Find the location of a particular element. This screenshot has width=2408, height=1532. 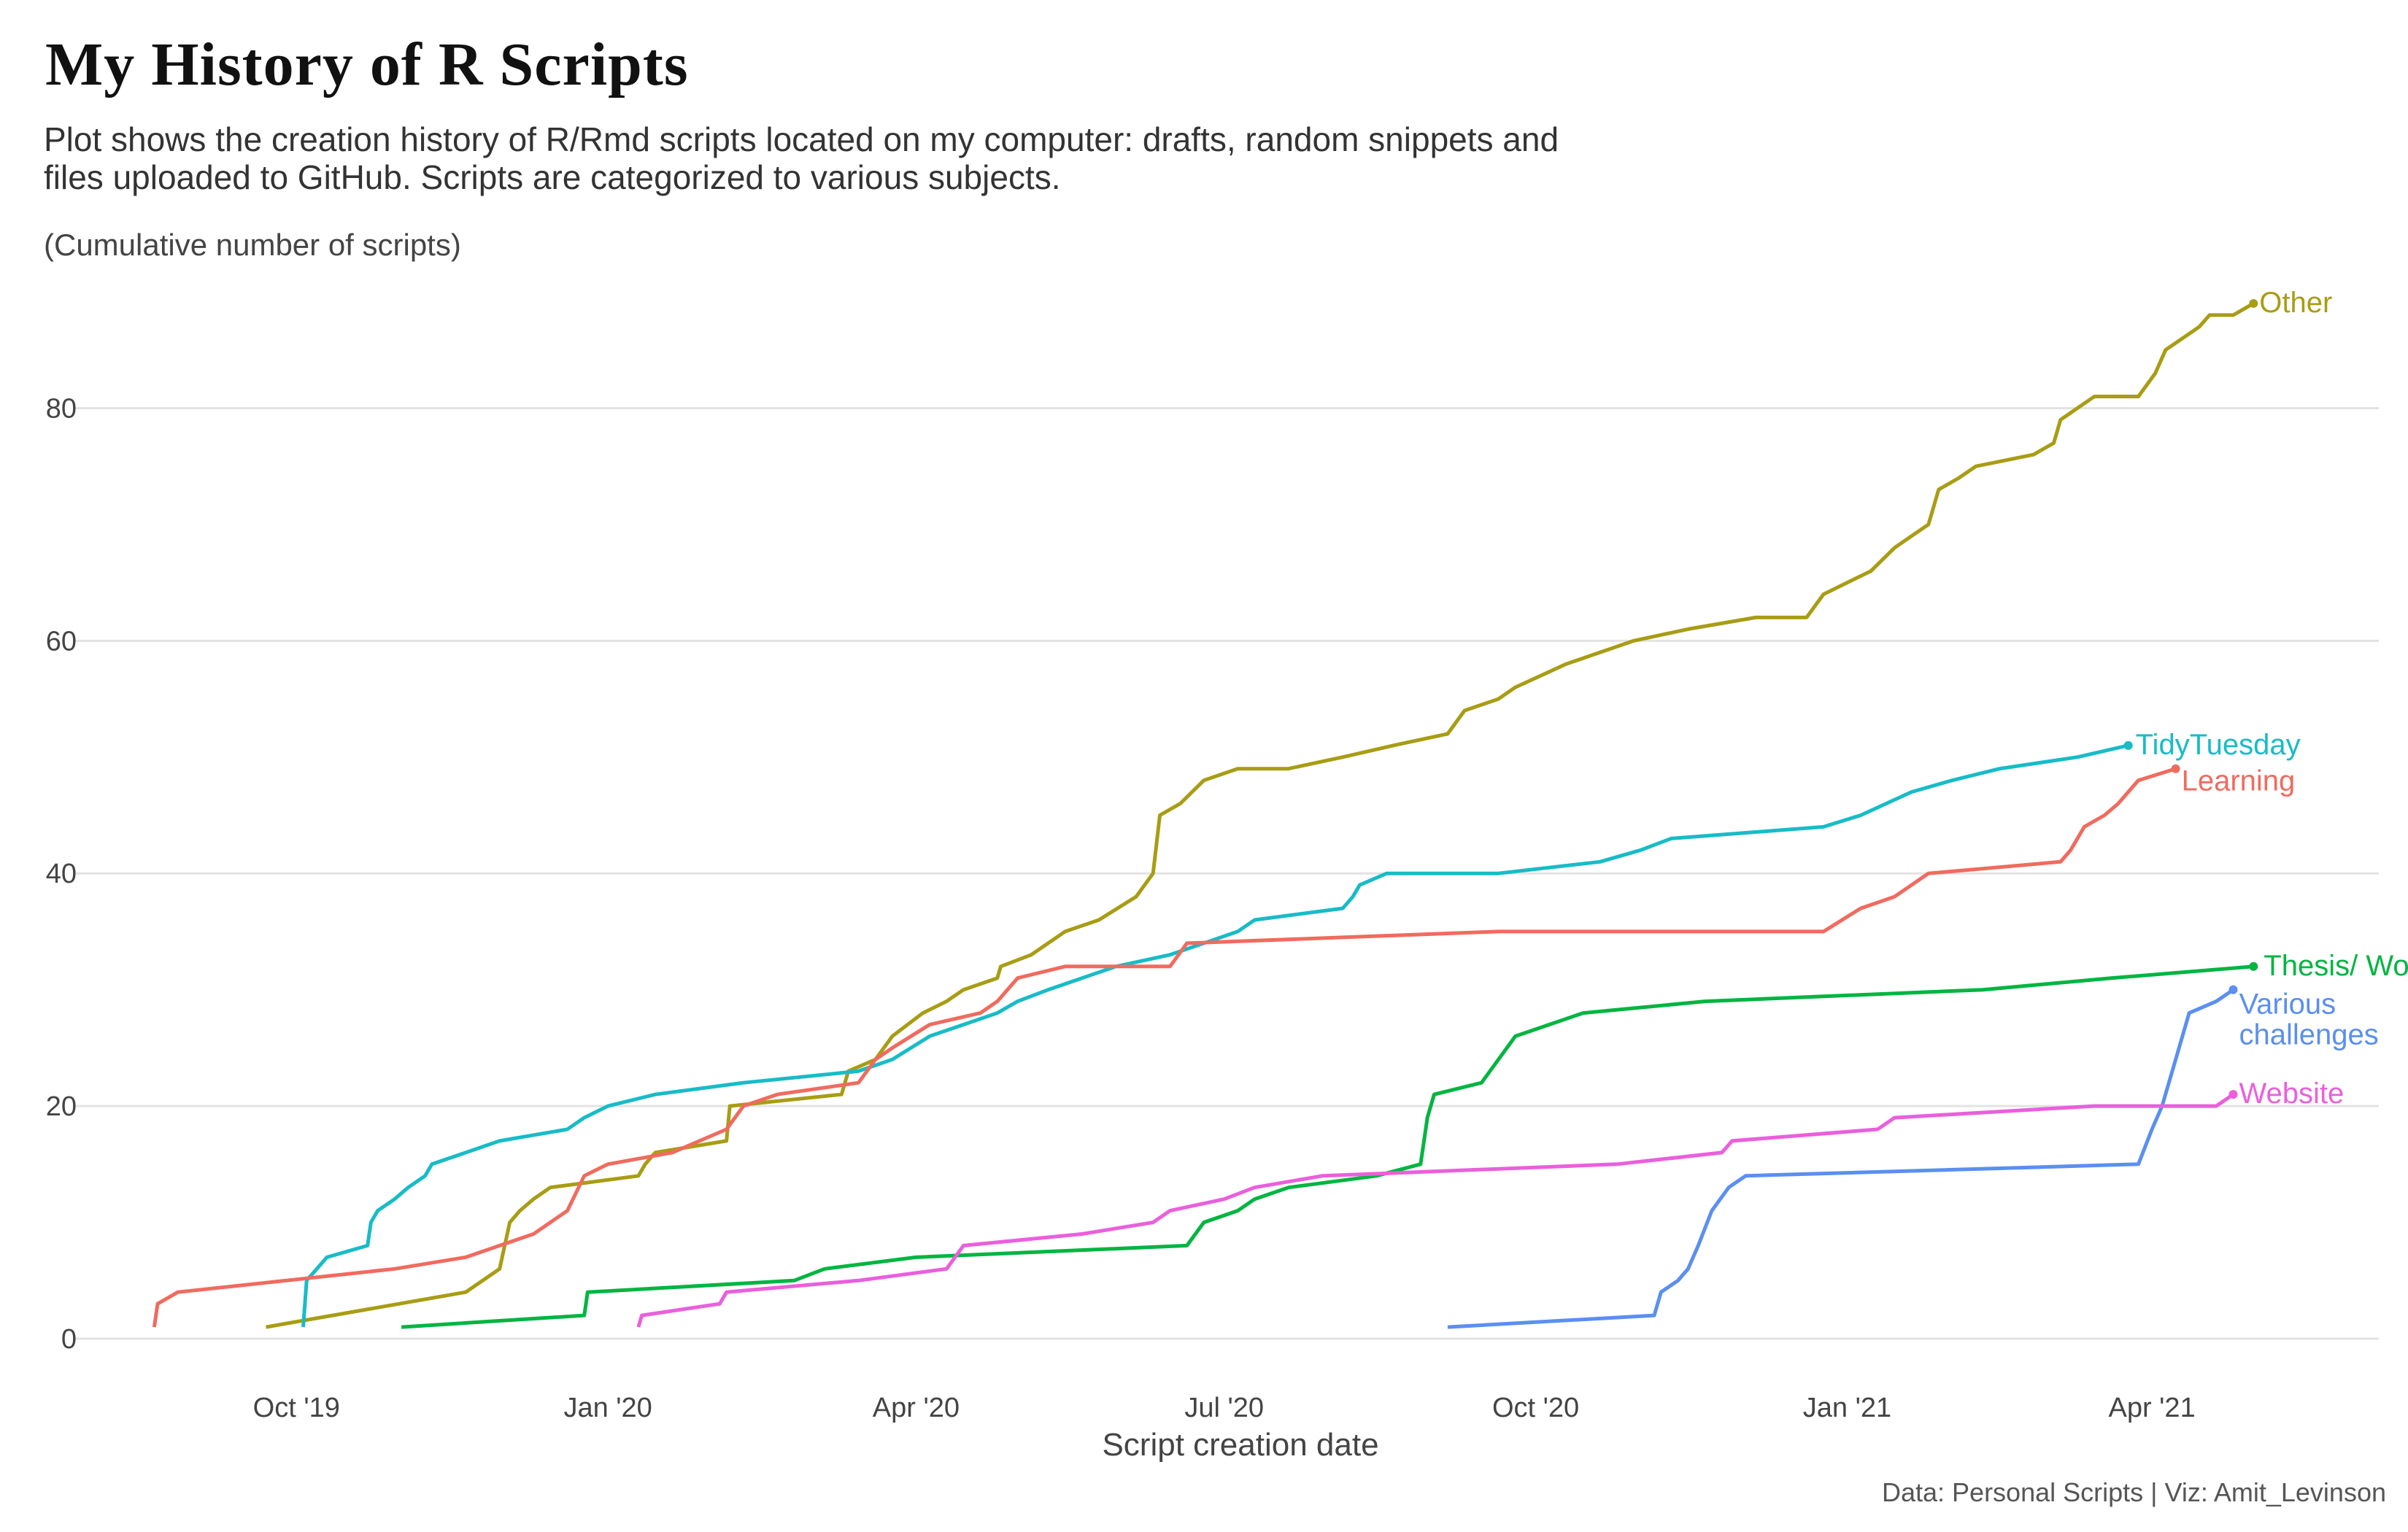

y-tick-label: 80 is located at coordinates (61, 408).